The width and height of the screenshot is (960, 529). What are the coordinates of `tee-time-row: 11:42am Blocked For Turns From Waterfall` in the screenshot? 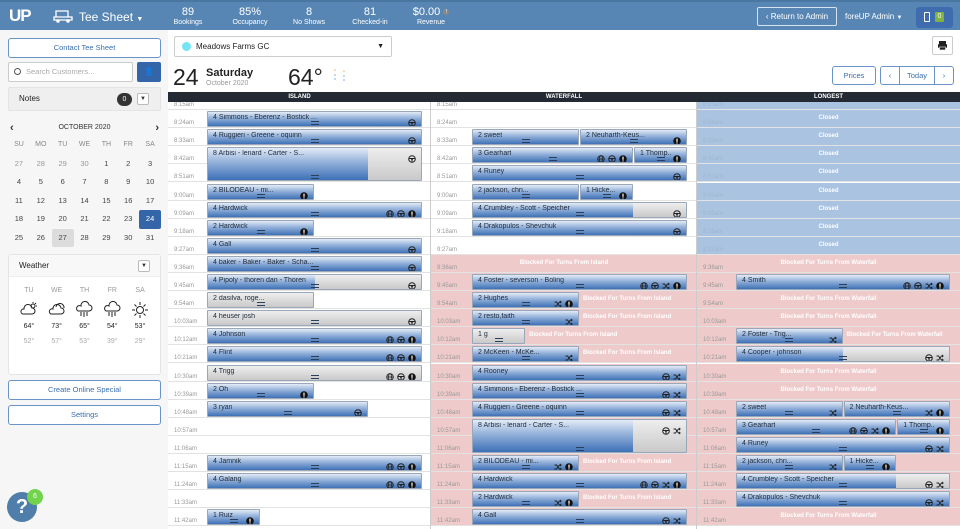 It's located at (828, 517).